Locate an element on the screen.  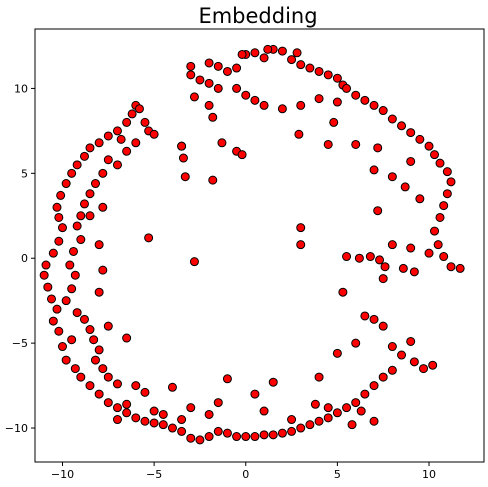
x-tick-label: 10 is located at coordinates (429, 474).